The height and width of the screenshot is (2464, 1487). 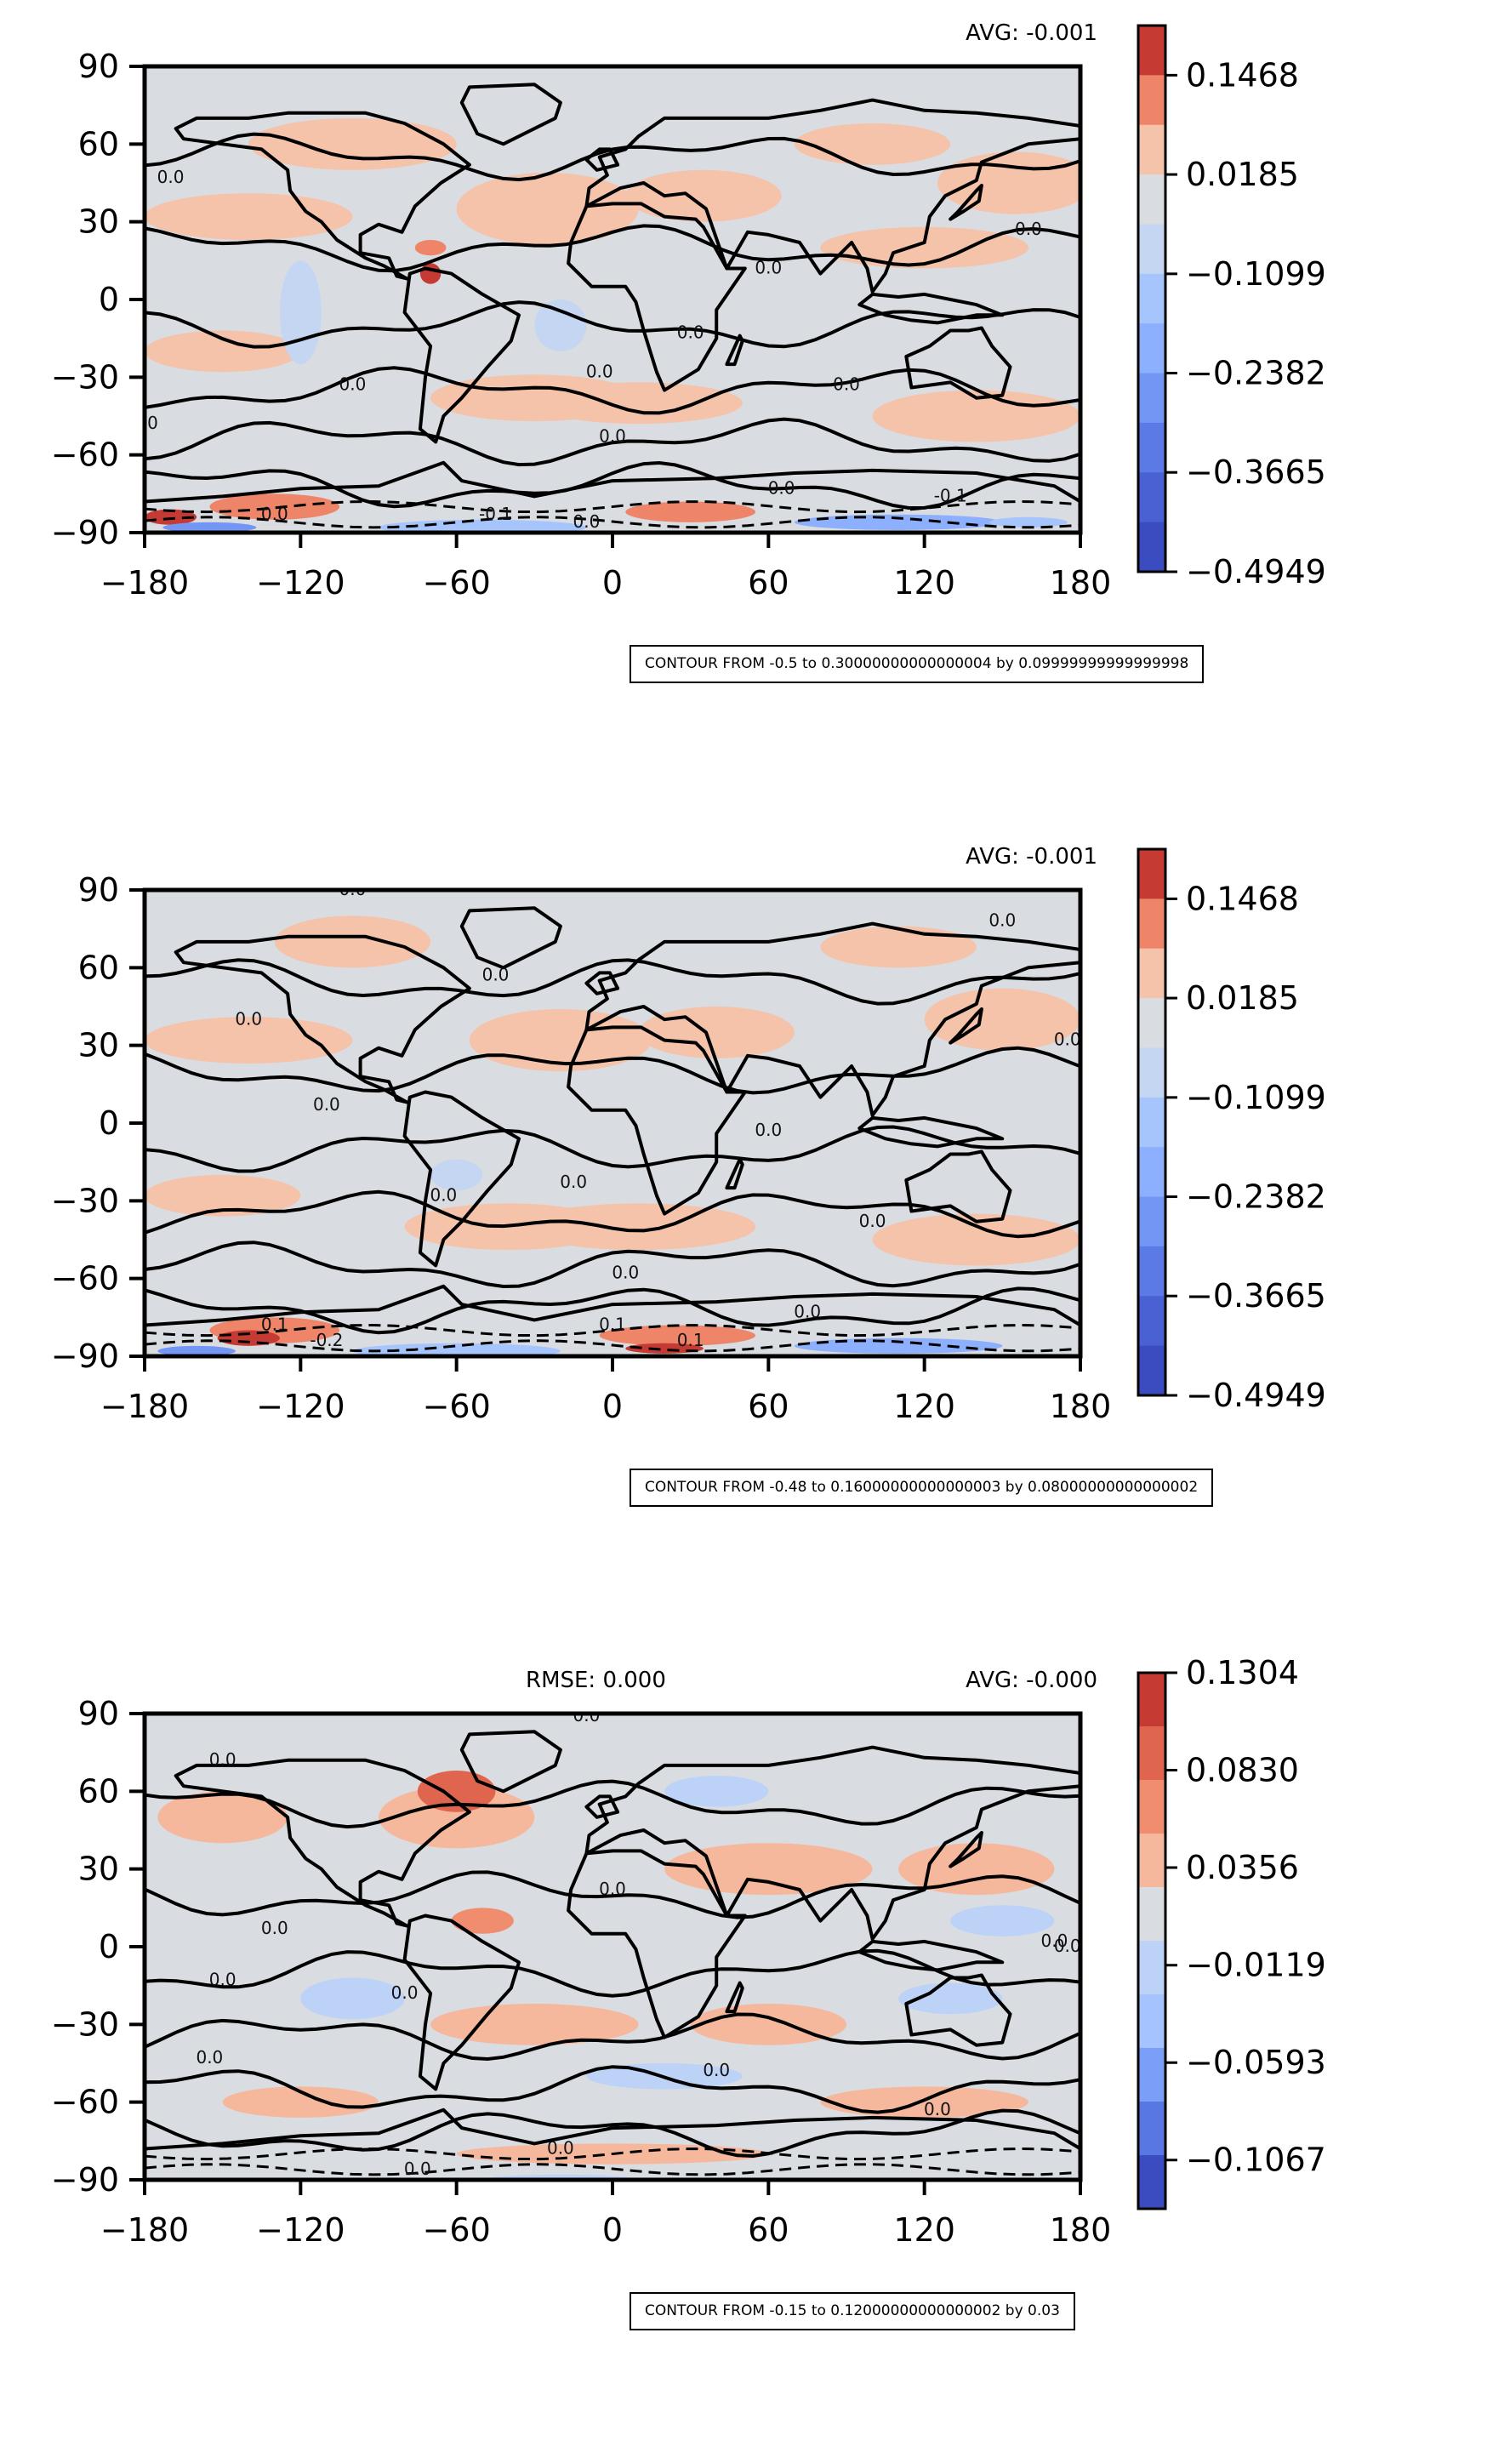 I want to click on contour-label: 0.1, so click(x=690, y=1340).